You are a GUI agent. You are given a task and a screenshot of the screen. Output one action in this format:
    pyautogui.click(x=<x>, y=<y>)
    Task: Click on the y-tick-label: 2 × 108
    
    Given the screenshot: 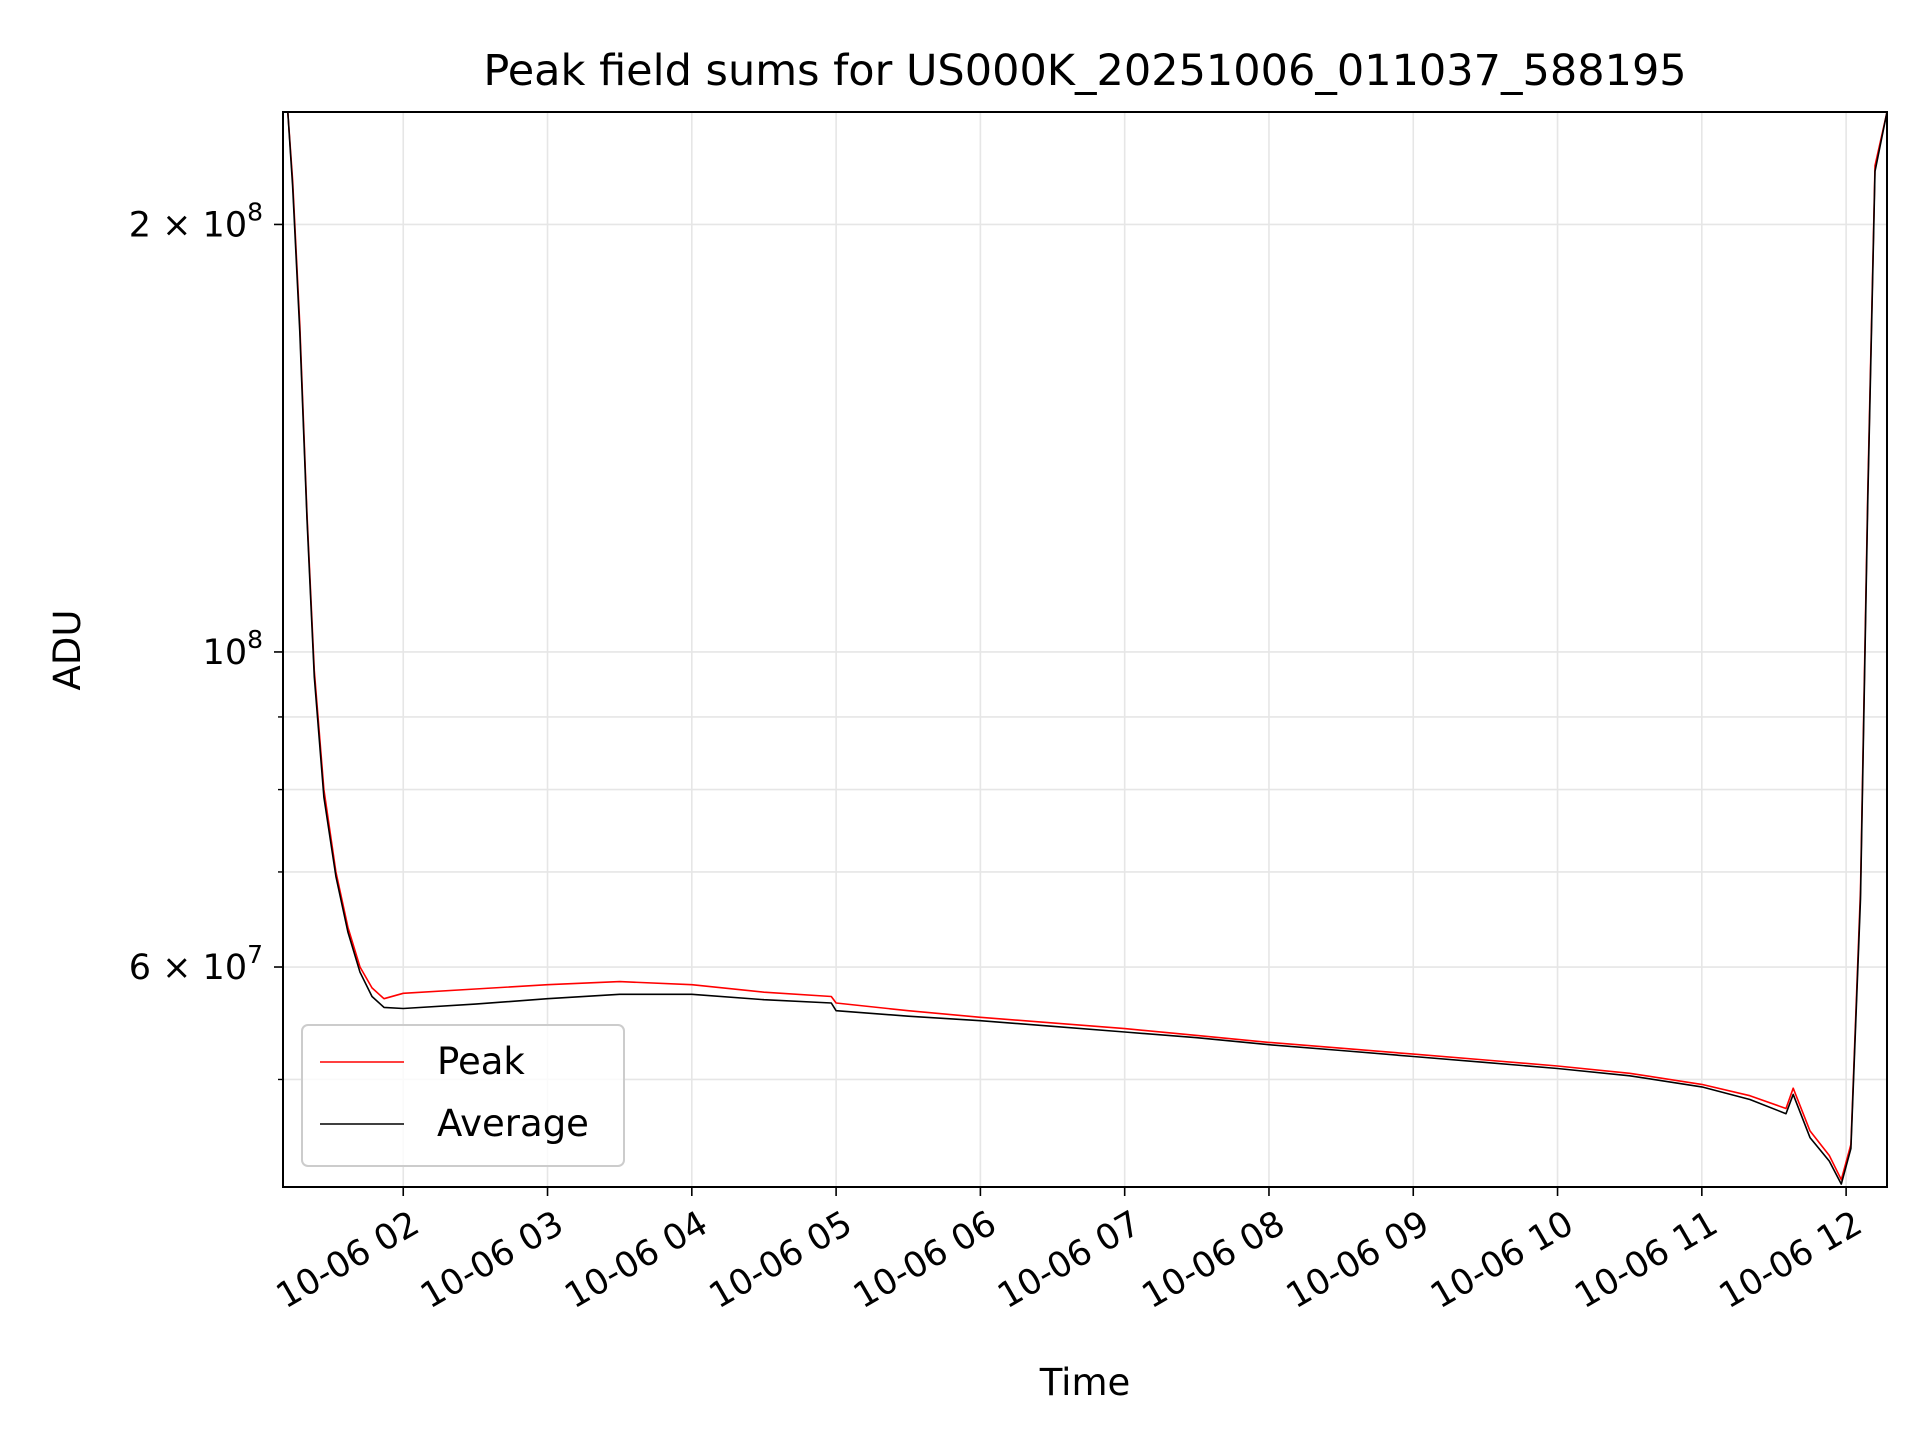 What is the action you would take?
    pyautogui.click(x=196, y=221)
    